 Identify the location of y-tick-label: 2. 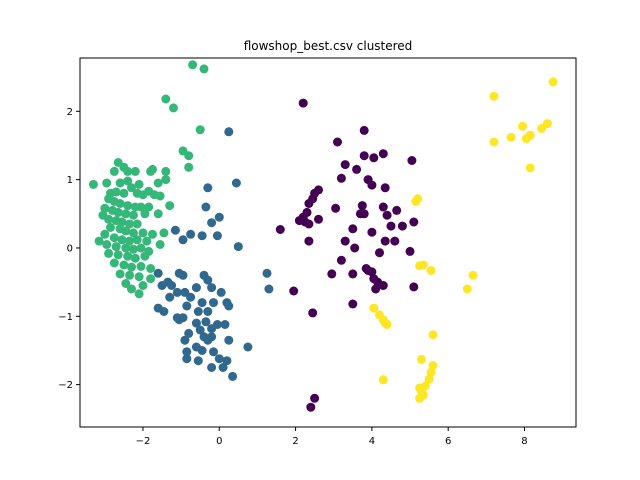
(70, 112).